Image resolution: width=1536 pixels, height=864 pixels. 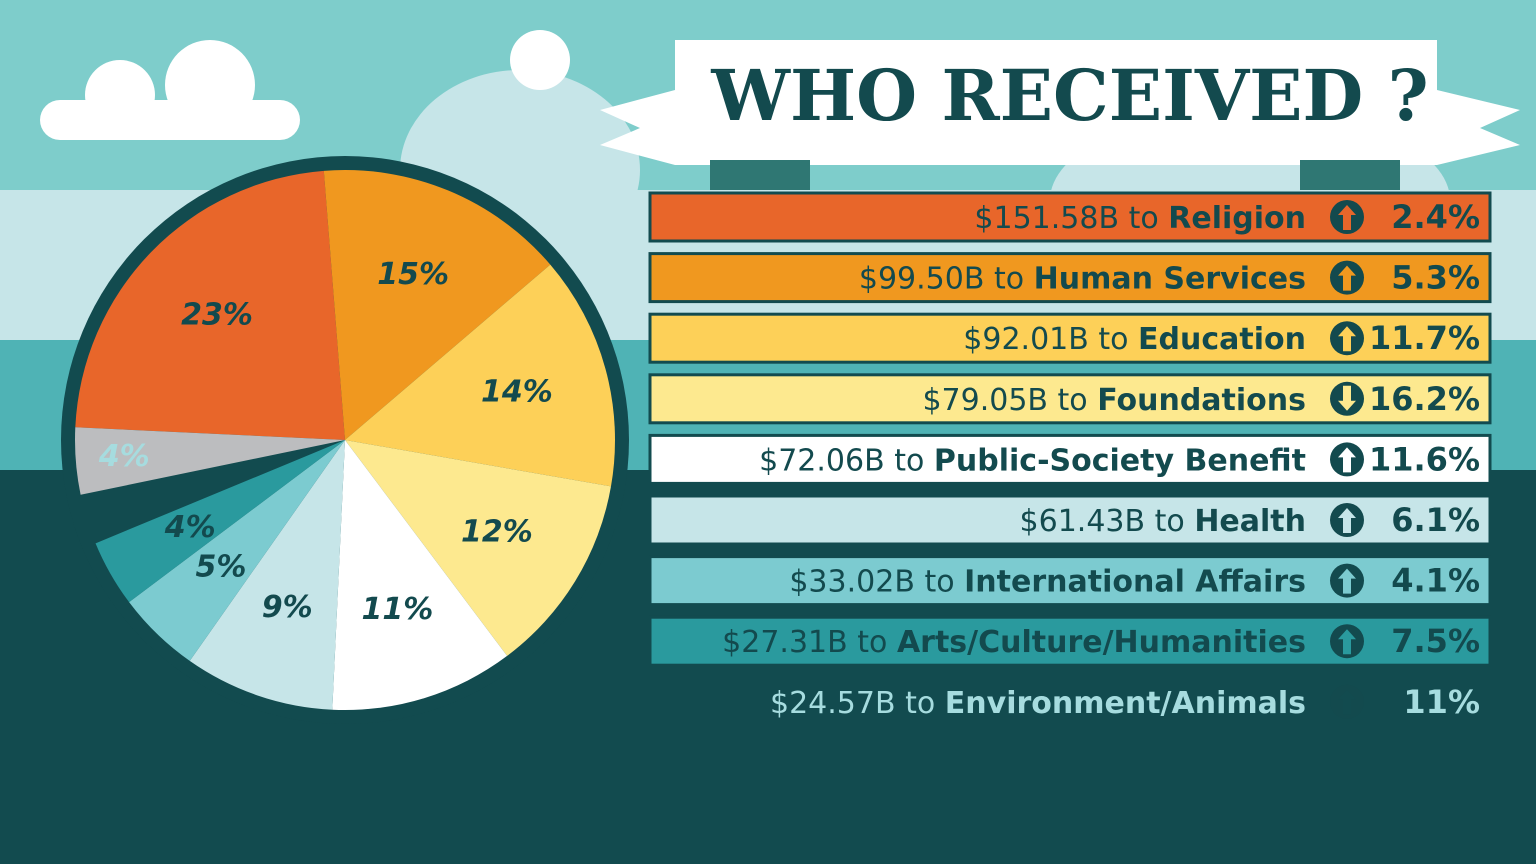 What do you see at coordinates (1069, 95) in the screenshot?
I see `title: WHO RECEIVED ?` at bounding box center [1069, 95].